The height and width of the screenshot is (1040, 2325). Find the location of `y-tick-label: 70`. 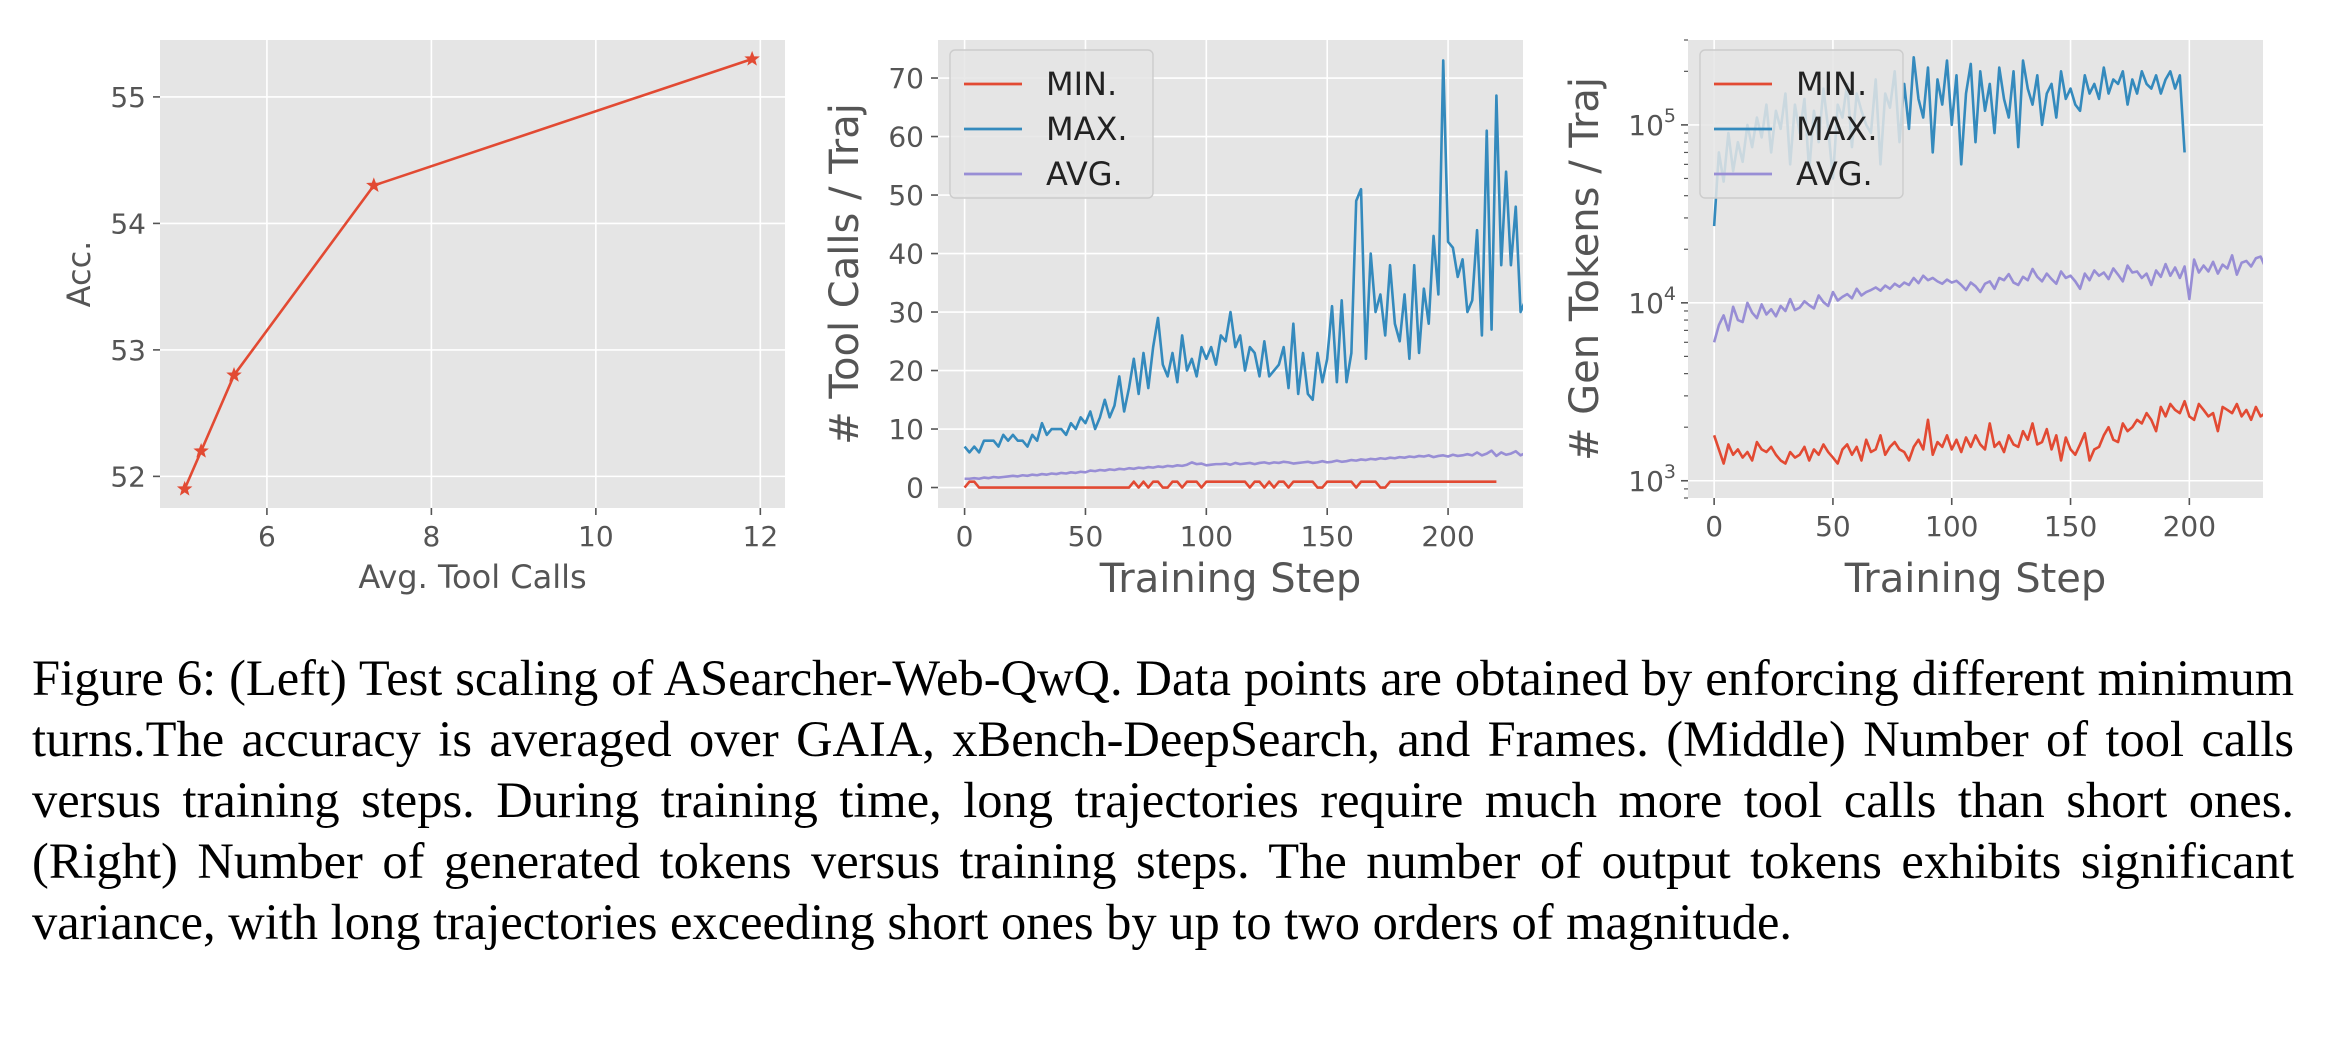

y-tick-label: 70 is located at coordinates (906, 78).